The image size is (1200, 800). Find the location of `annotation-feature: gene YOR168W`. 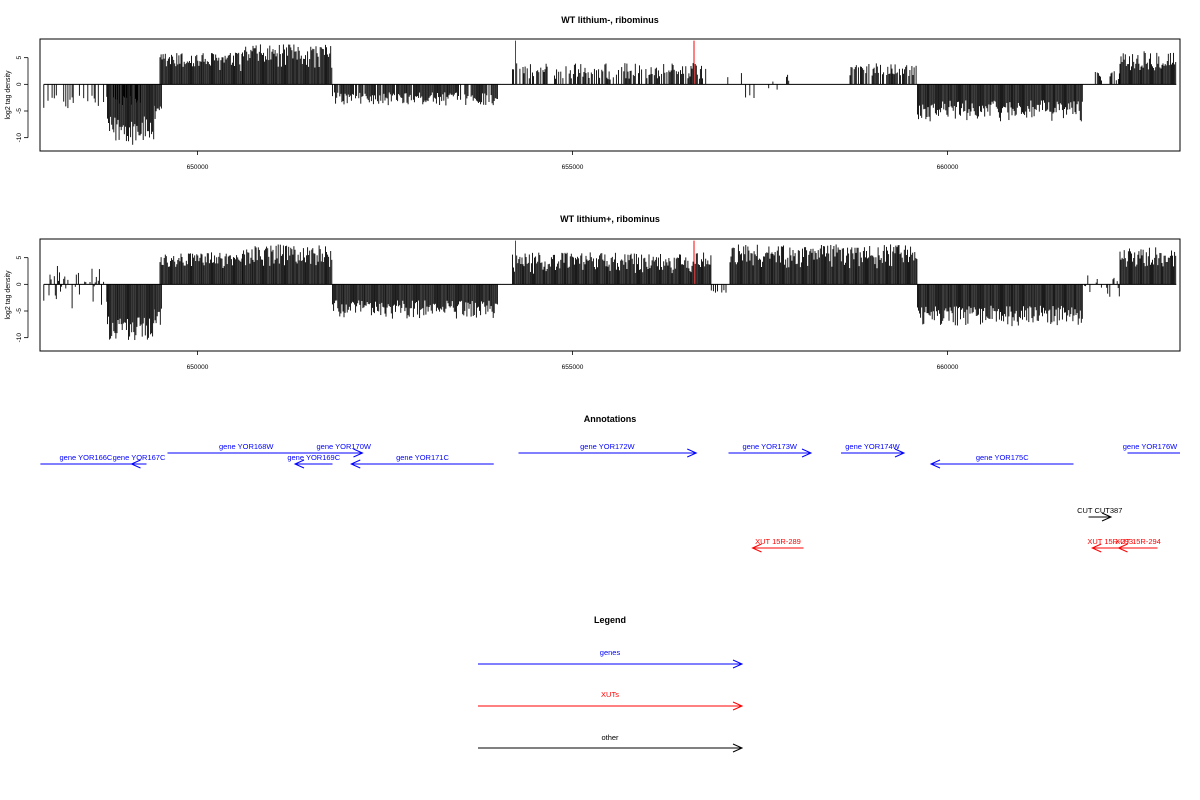

annotation-feature: gene YOR168W is located at coordinates (246, 448).